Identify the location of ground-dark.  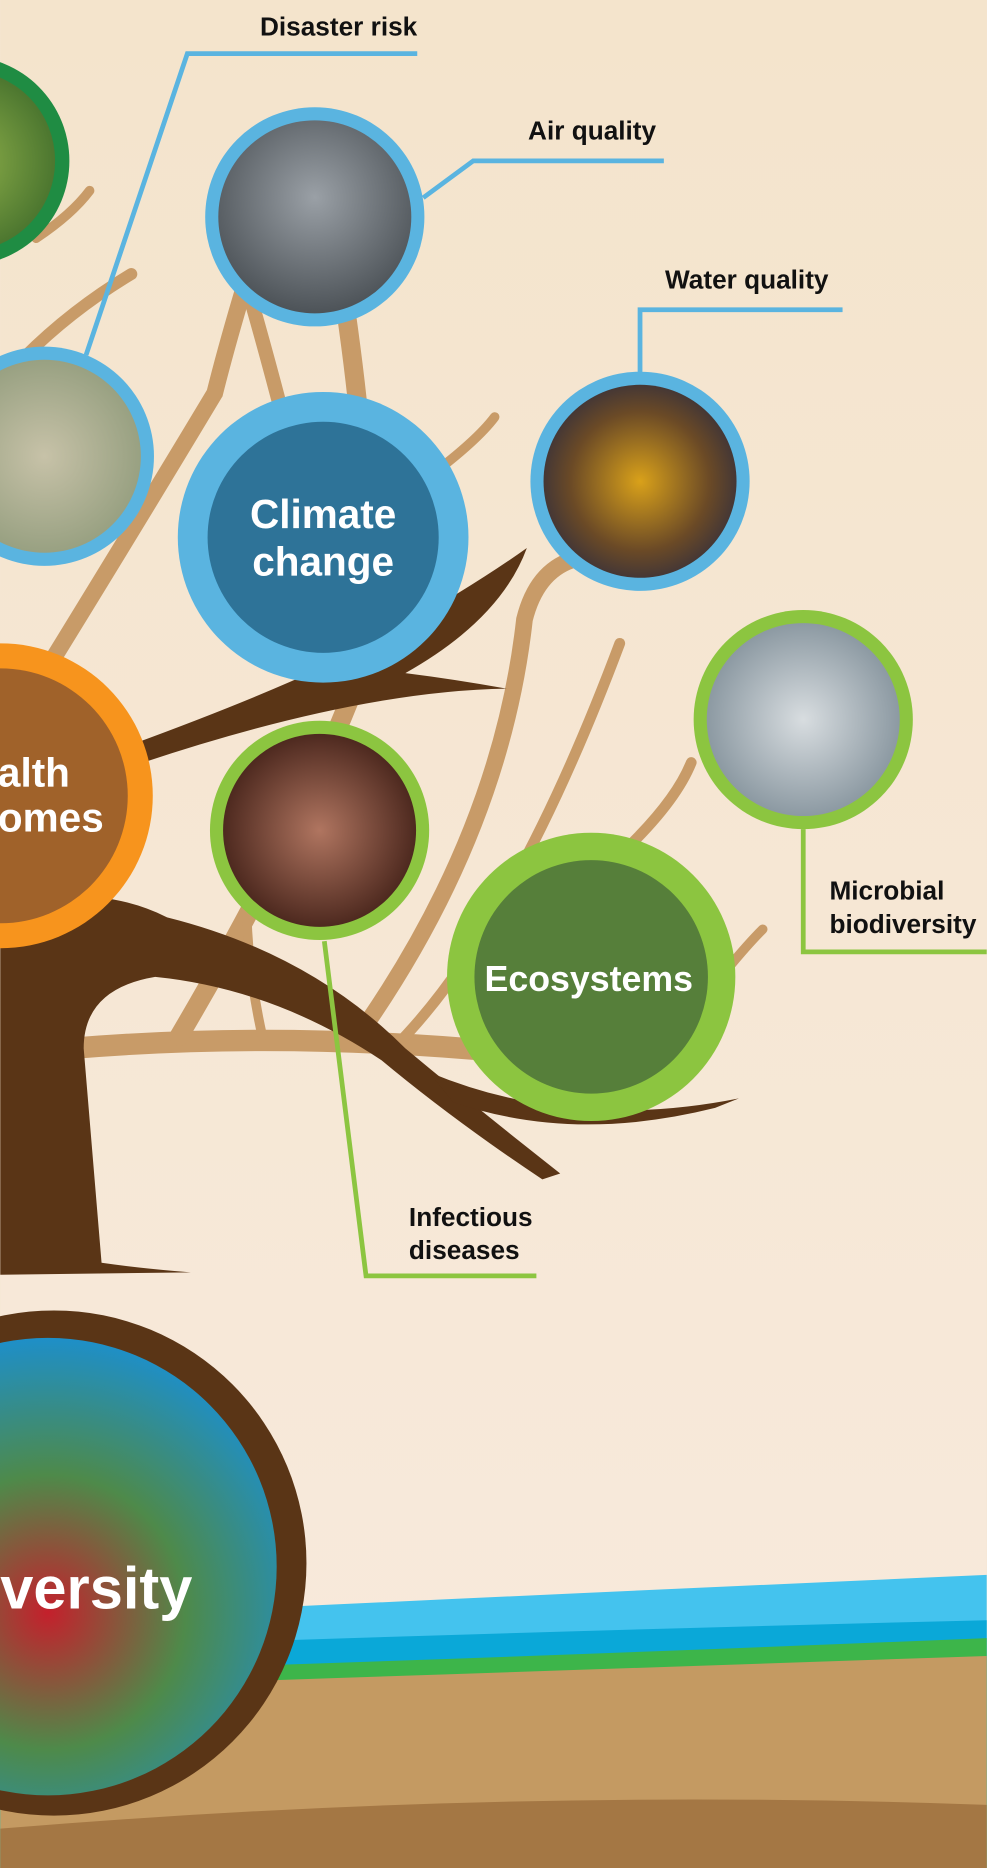
(493, 1833).